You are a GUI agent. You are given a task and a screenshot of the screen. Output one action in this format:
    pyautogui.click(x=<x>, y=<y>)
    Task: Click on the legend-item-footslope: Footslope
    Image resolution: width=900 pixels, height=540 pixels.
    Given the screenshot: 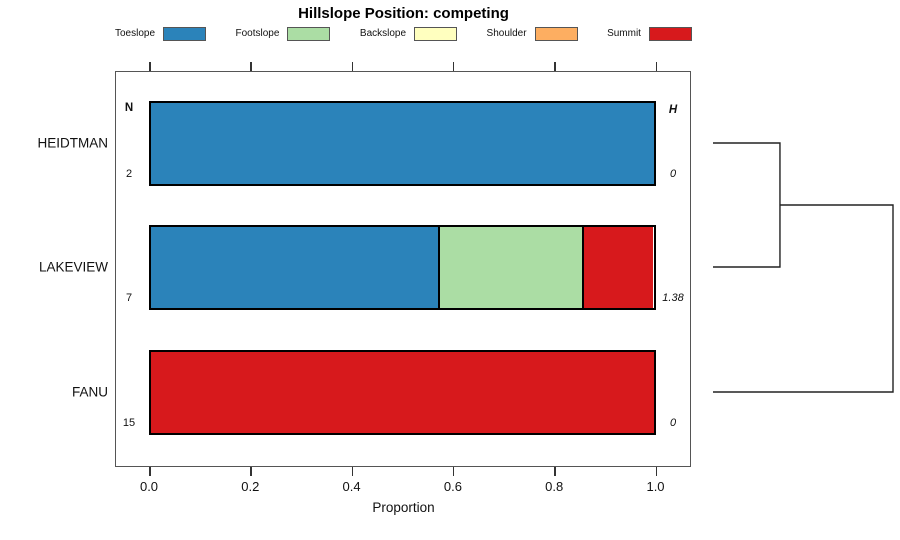 What is the action you would take?
    pyautogui.click(x=283, y=33)
    